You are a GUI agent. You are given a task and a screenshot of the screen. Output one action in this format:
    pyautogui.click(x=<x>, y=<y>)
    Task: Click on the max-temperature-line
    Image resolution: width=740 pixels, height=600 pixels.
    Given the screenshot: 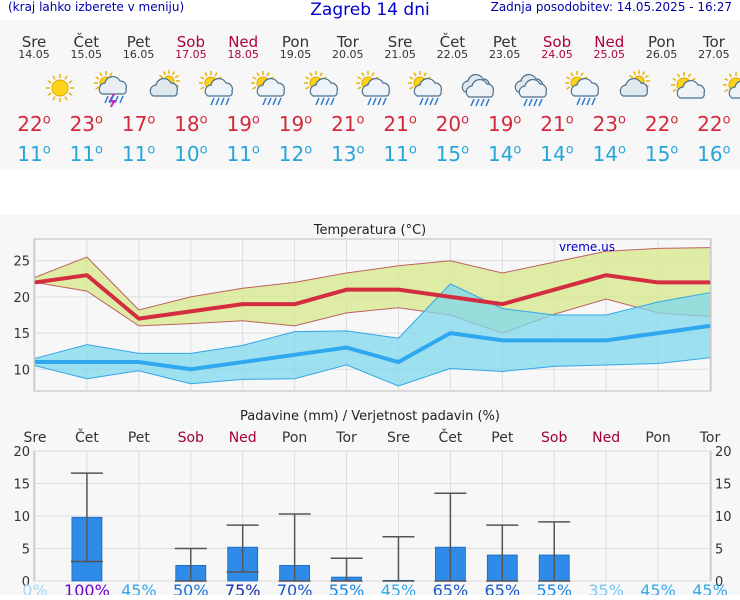 What is the action you would take?
    pyautogui.click(x=372, y=297)
    